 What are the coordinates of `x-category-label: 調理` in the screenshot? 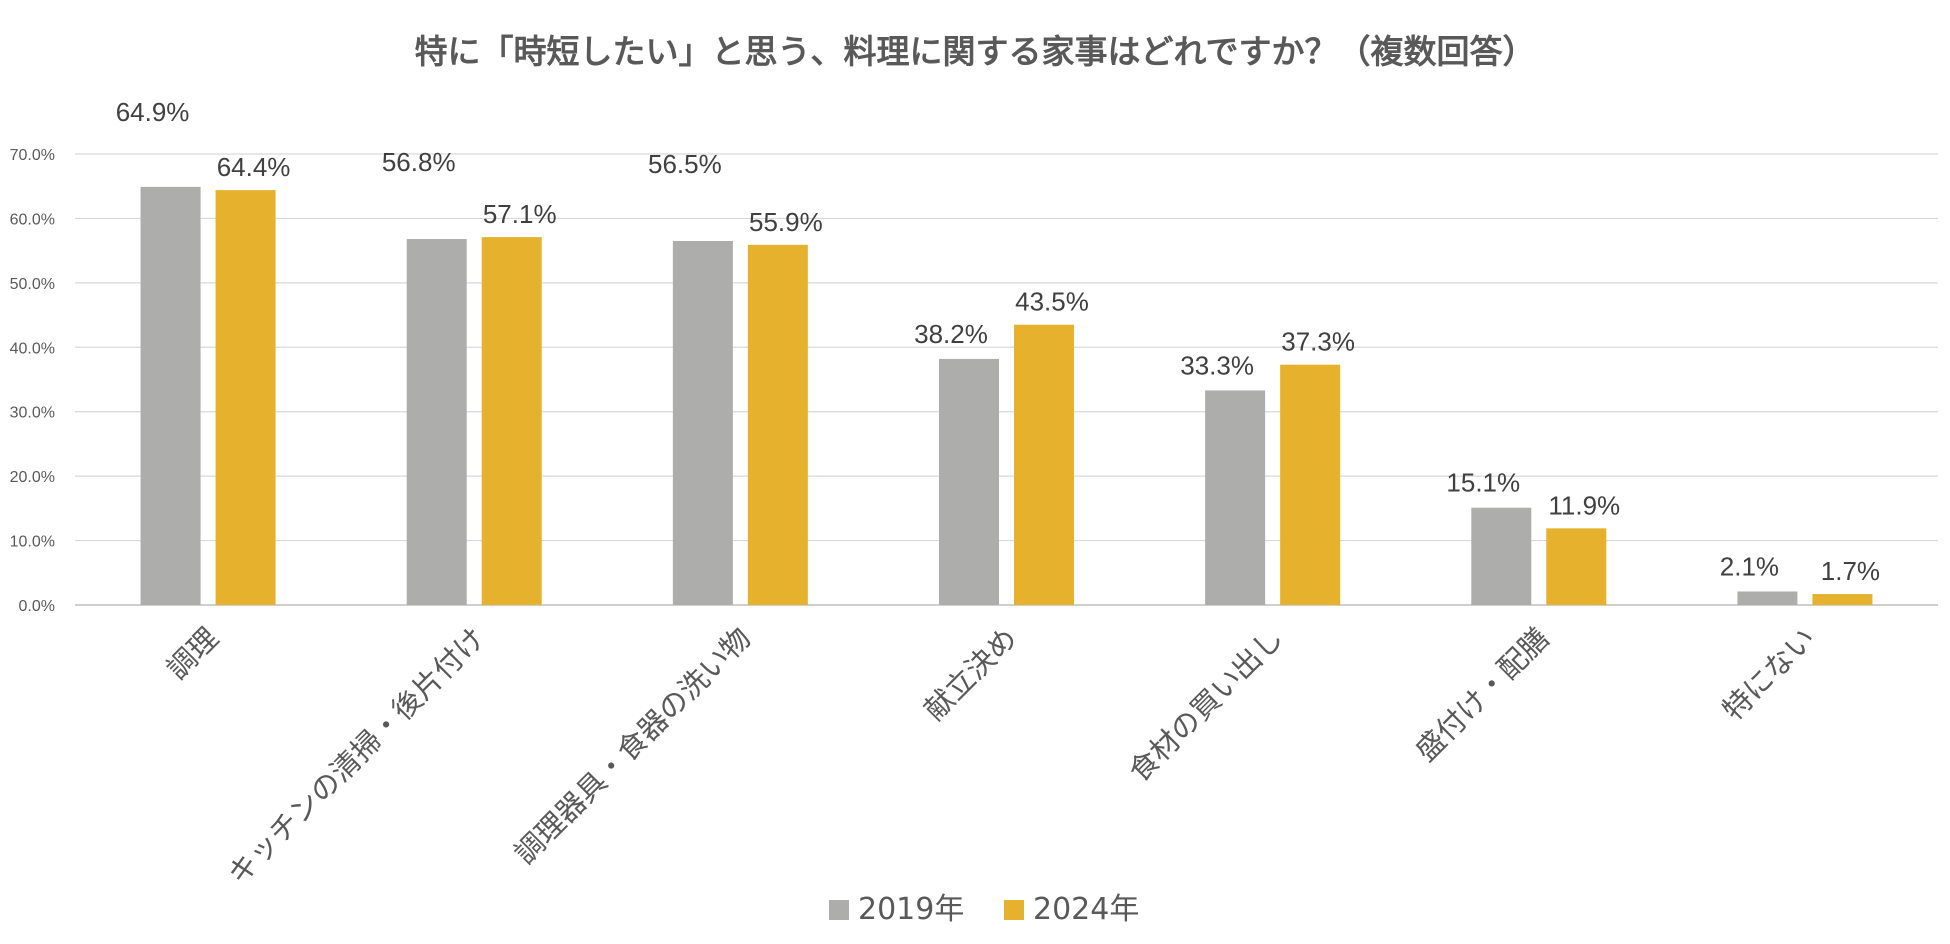 It's located at (192, 653).